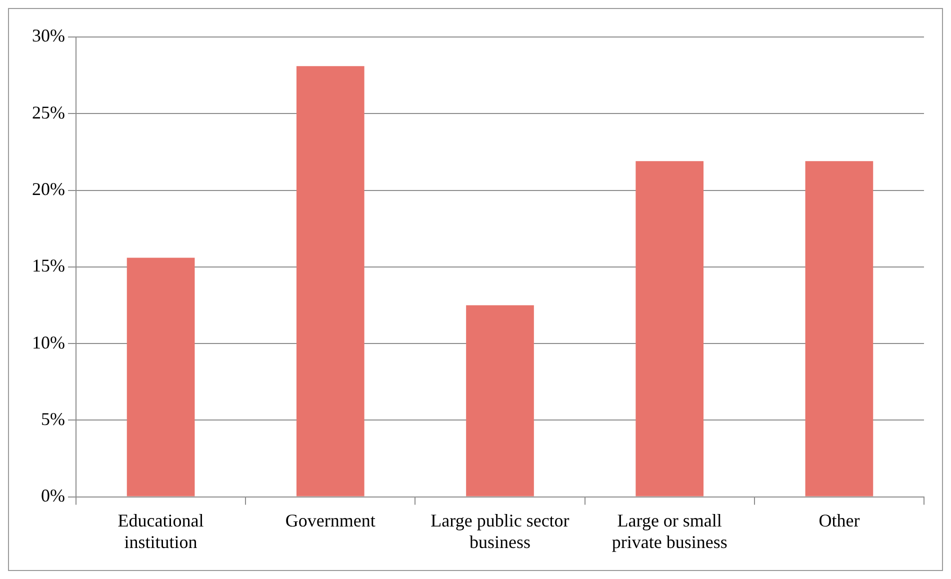 Image resolution: width=951 pixels, height=579 pixels. I want to click on x-tick-label: Educational institution, so click(161, 531).